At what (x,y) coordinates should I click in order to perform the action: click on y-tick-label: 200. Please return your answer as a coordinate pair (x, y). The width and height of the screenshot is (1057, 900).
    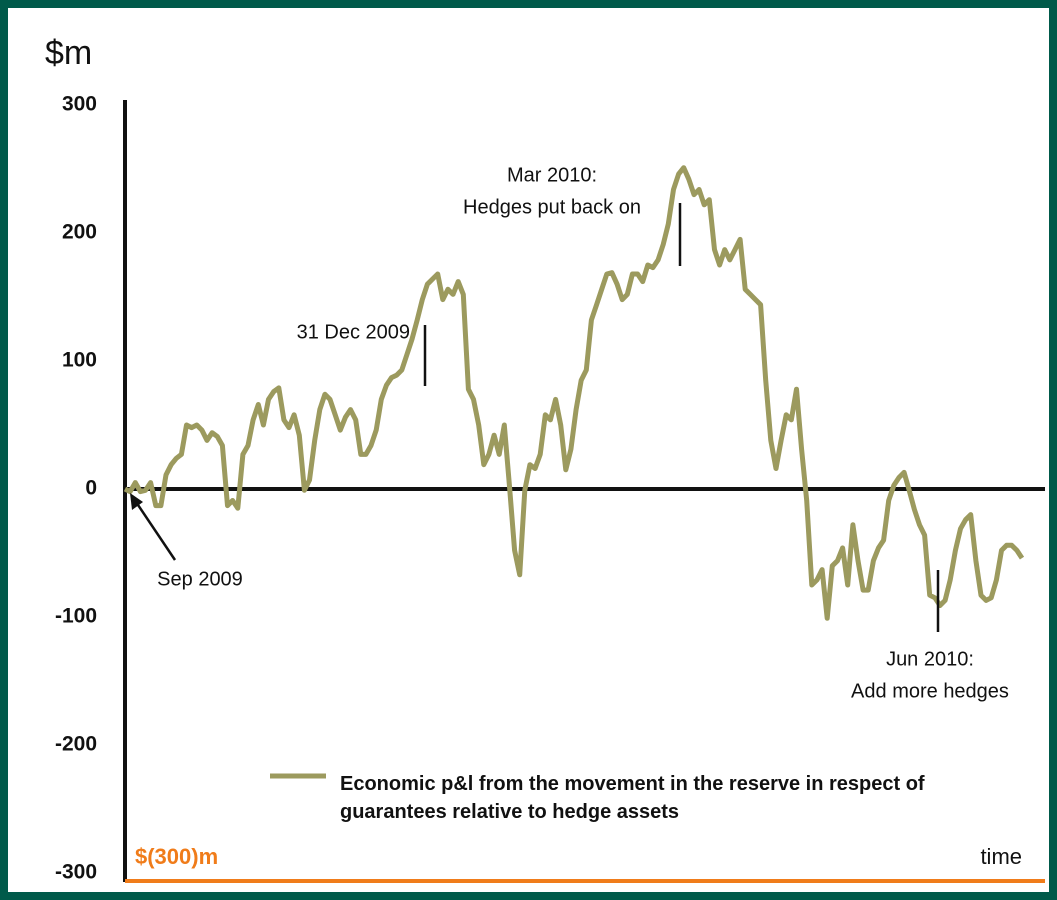
    Looking at the image, I should click on (79, 232).